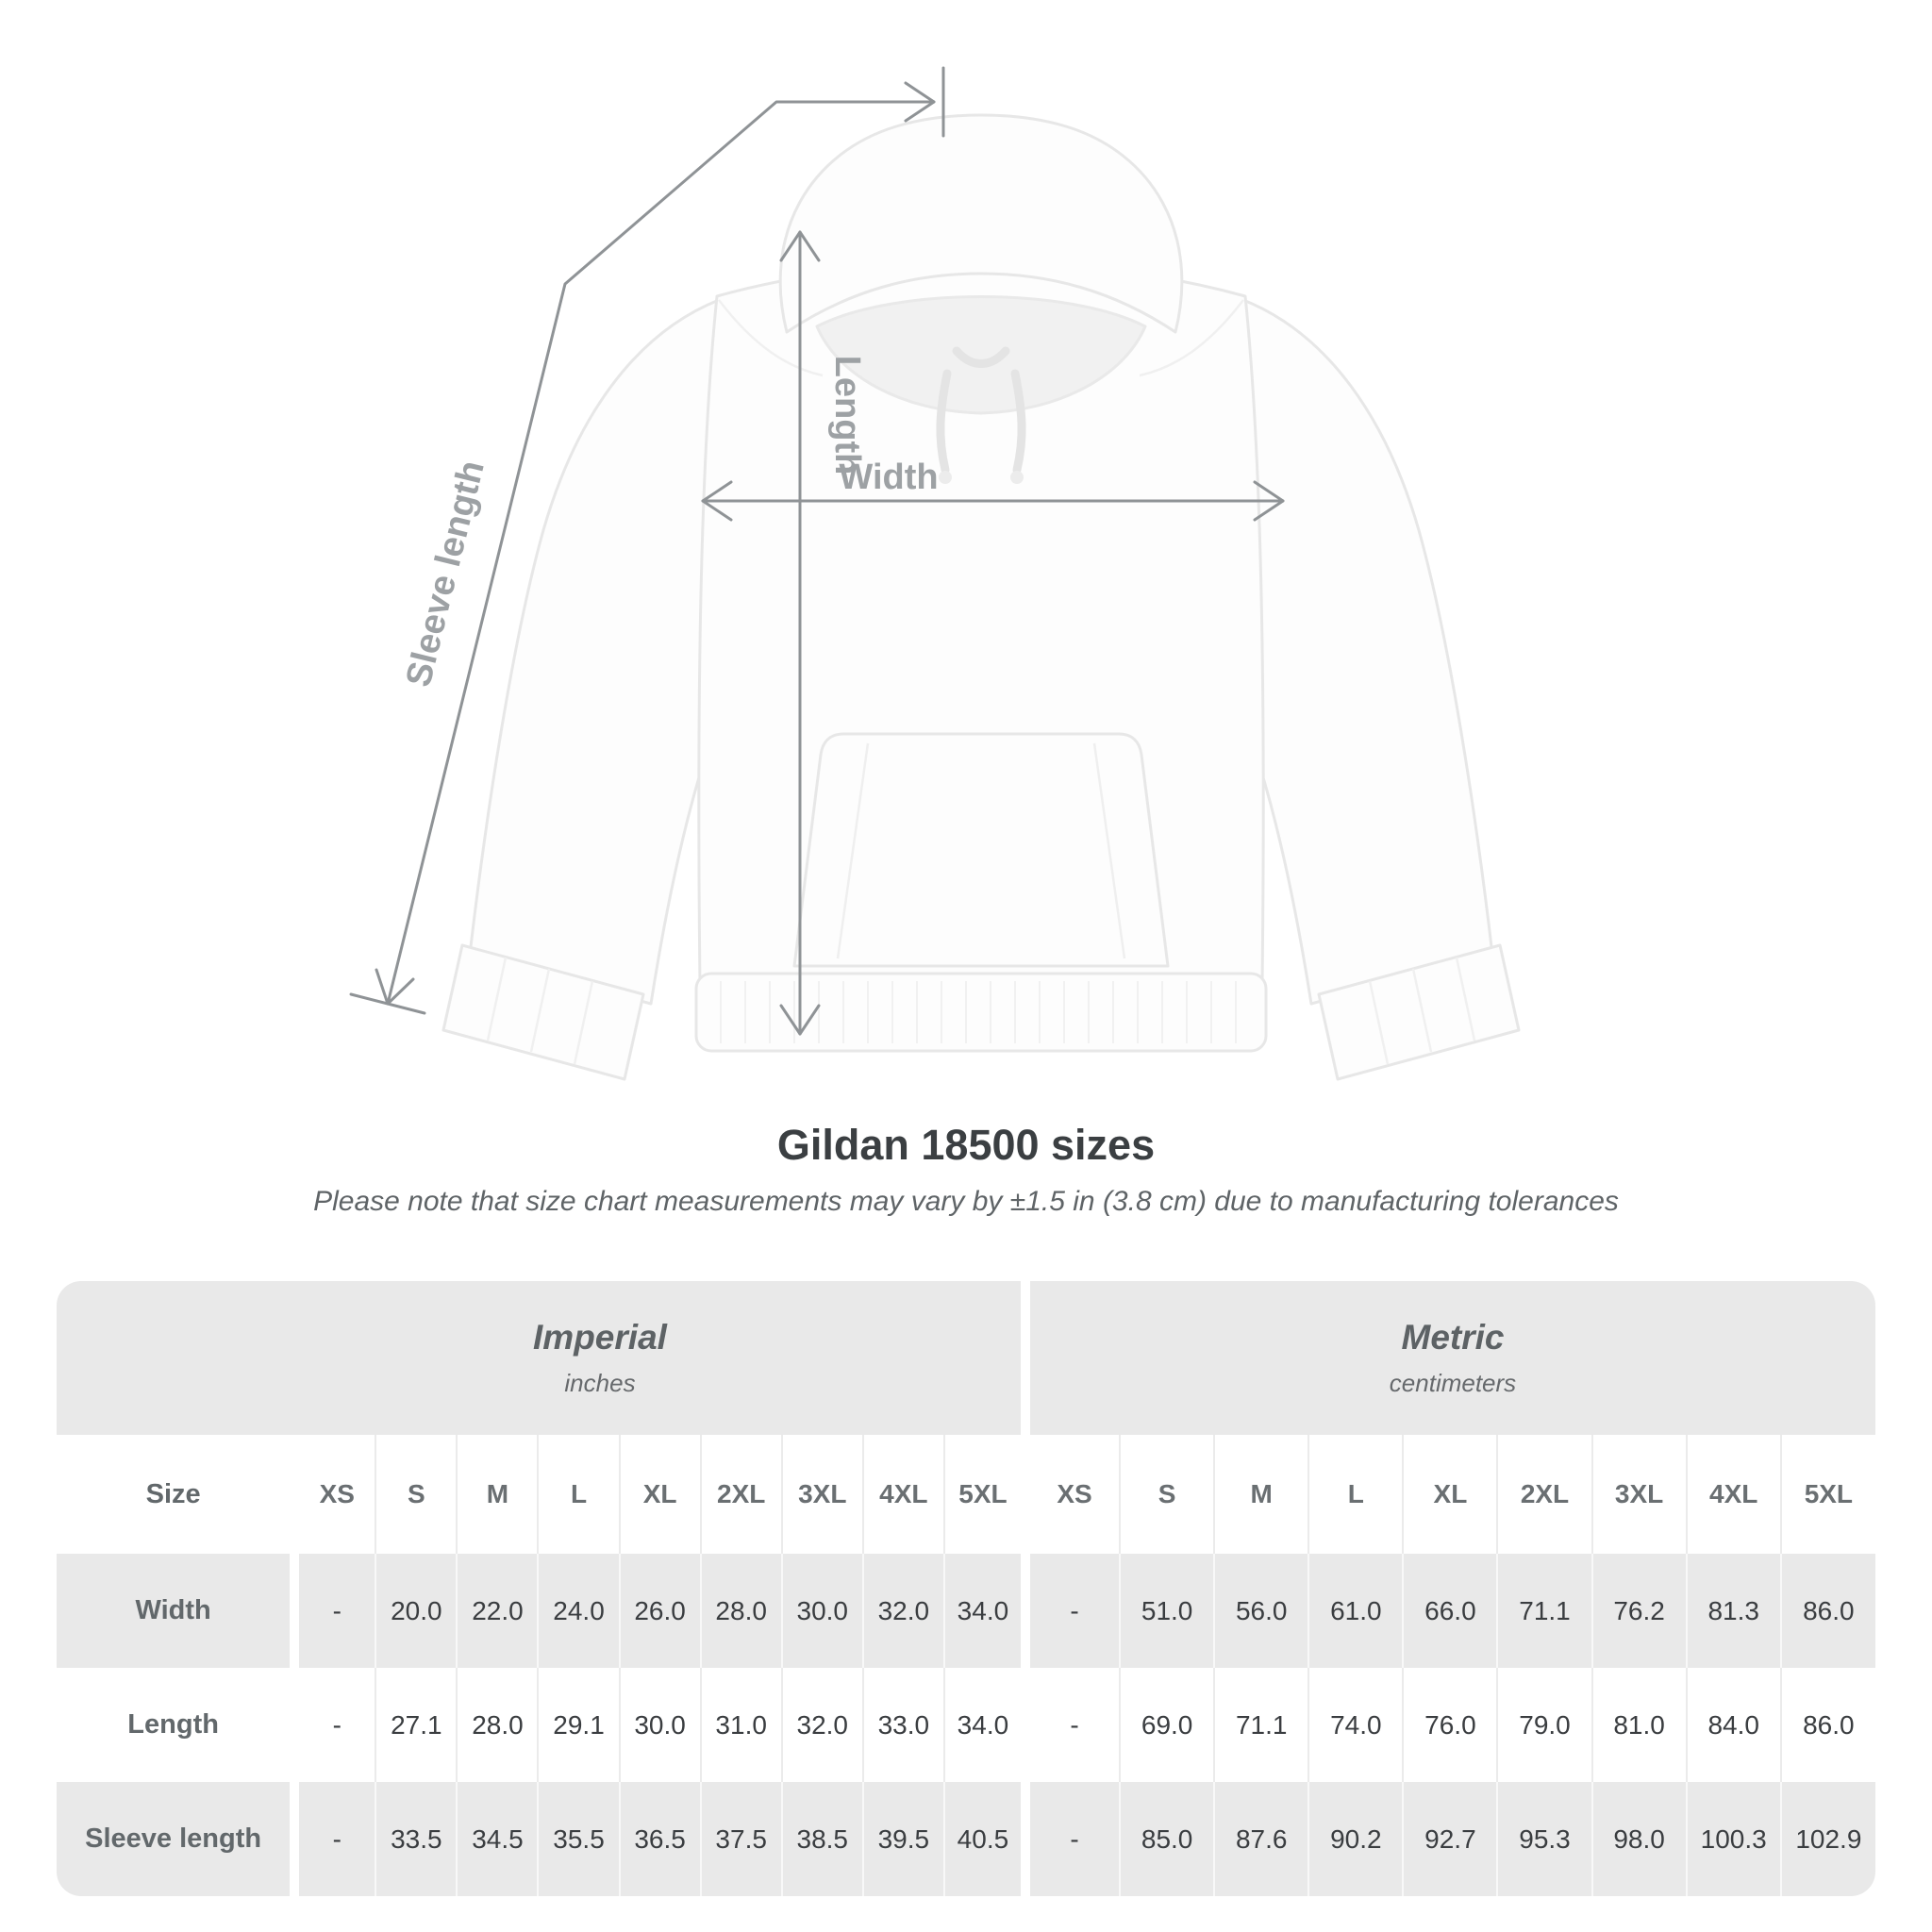  I want to click on value-cell: 20.0, so click(416, 1611).